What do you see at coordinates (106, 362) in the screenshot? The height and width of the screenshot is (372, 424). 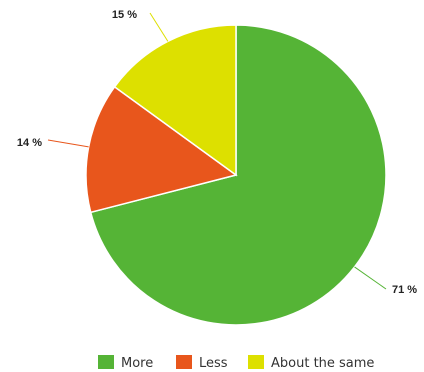 I see `legend-swatch-more` at bounding box center [106, 362].